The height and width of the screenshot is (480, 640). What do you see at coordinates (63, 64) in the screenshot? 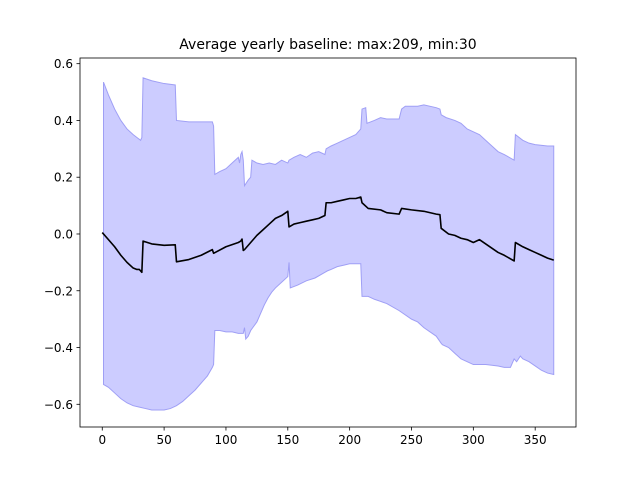
I see `y-tick-label: 0.6` at bounding box center [63, 64].